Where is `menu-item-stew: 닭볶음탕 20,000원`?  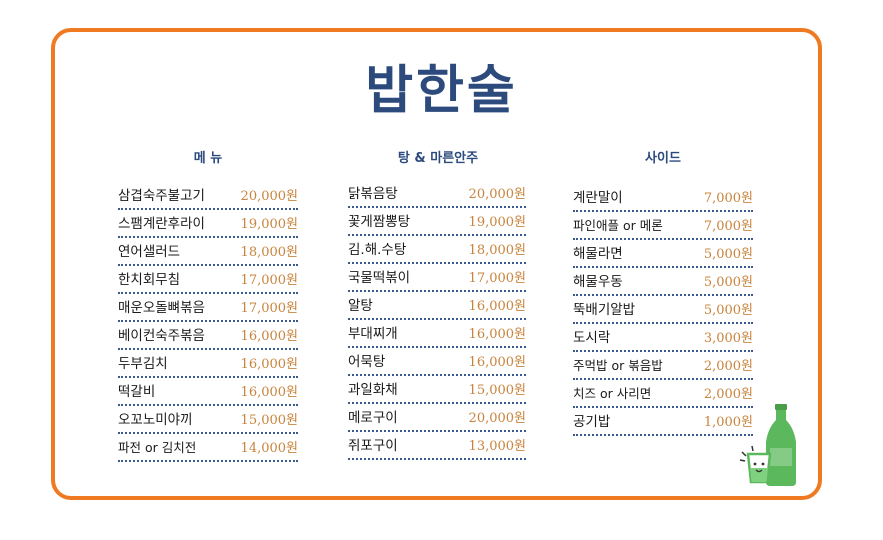 menu-item-stew: 닭볶음탕 20,000원 is located at coordinates (437, 194).